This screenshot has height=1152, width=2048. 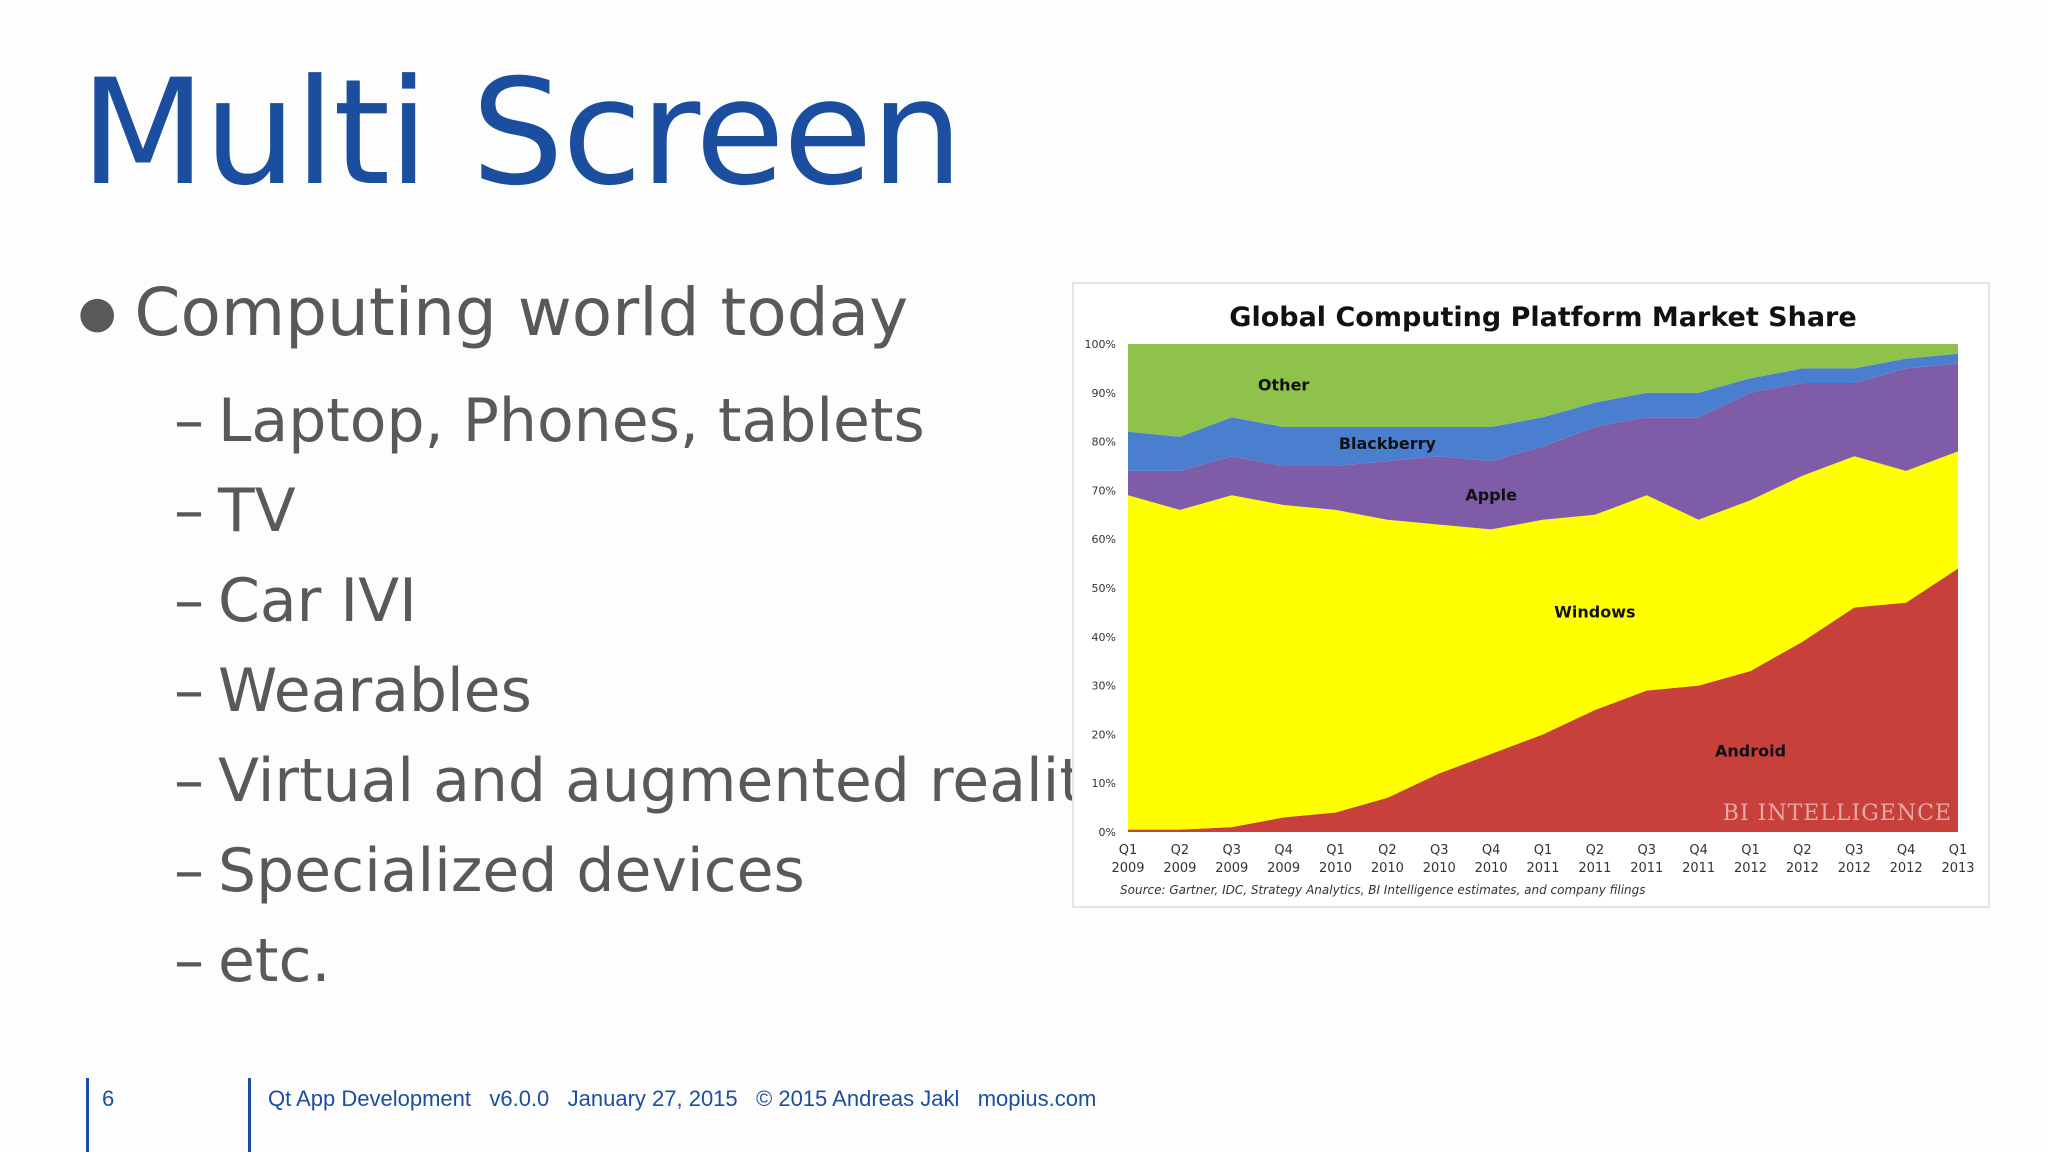 What do you see at coordinates (1491, 494) in the screenshot?
I see `series-label-apple: Apple` at bounding box center [1491, 494].